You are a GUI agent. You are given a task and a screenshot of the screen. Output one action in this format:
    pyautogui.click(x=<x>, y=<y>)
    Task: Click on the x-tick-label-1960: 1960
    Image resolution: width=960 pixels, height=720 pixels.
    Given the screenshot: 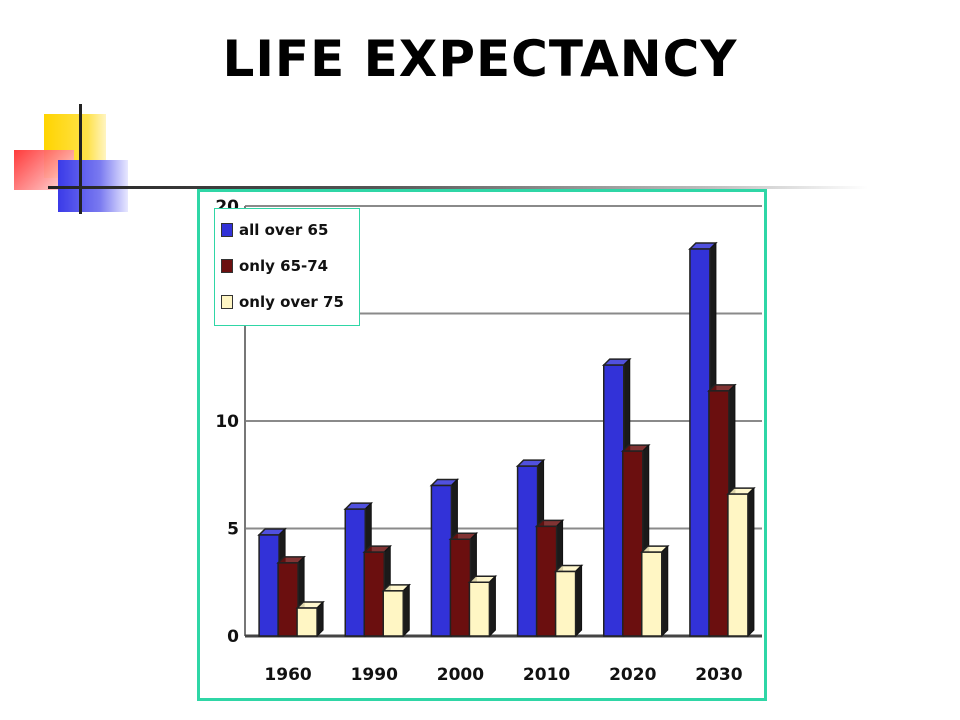 What is the action you would take?
    pyautogui.click(x=287, y=675)
    